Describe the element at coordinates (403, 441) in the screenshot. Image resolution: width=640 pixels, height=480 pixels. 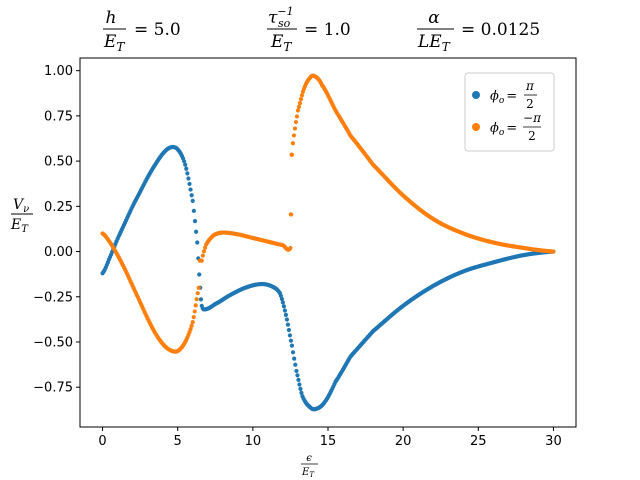
I see `x-tick-label: 20` at that location.